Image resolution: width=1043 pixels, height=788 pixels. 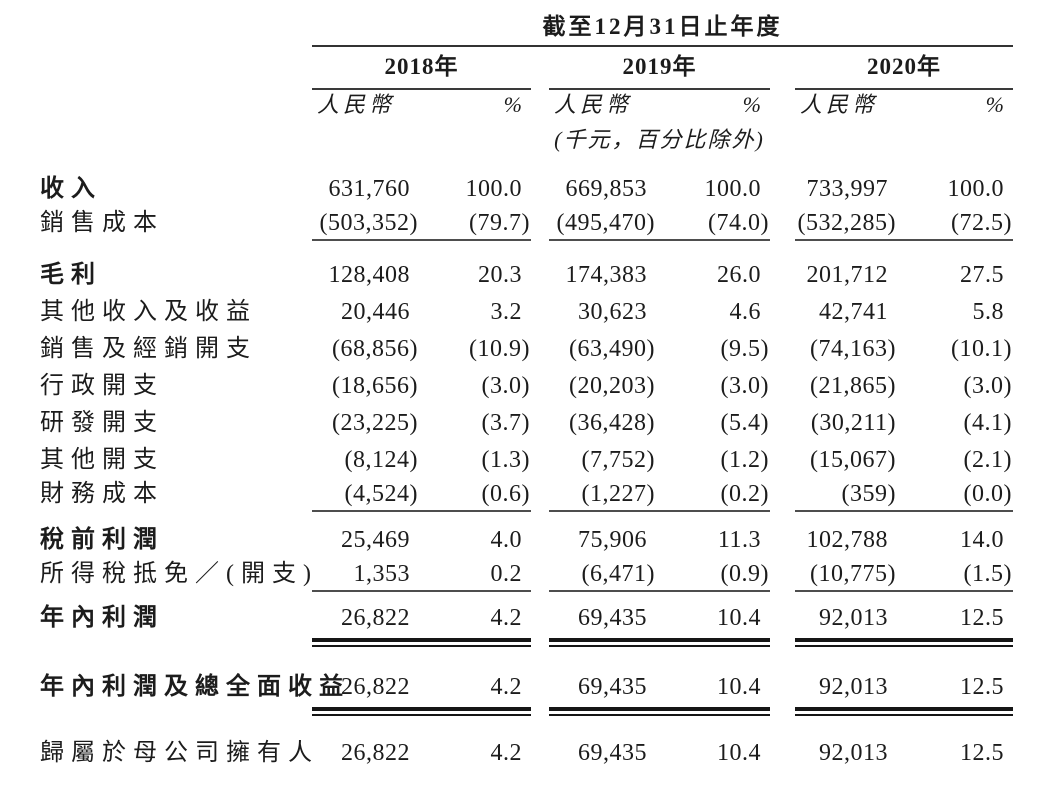 I want to click on cell-2020-pct: (3.0), so click(x=987, y=386).